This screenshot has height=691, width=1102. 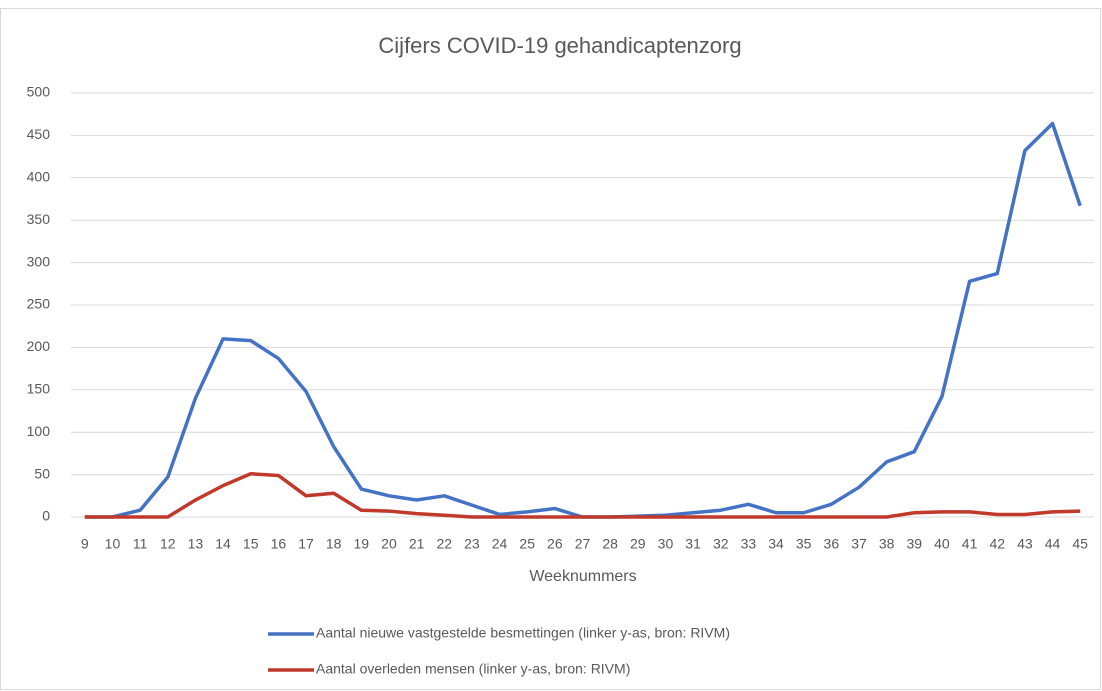 What do you see at coordinates (1053, 544) in the screenshot?
I see `x-tick-label: 44` at bounding box center [1053, 544].